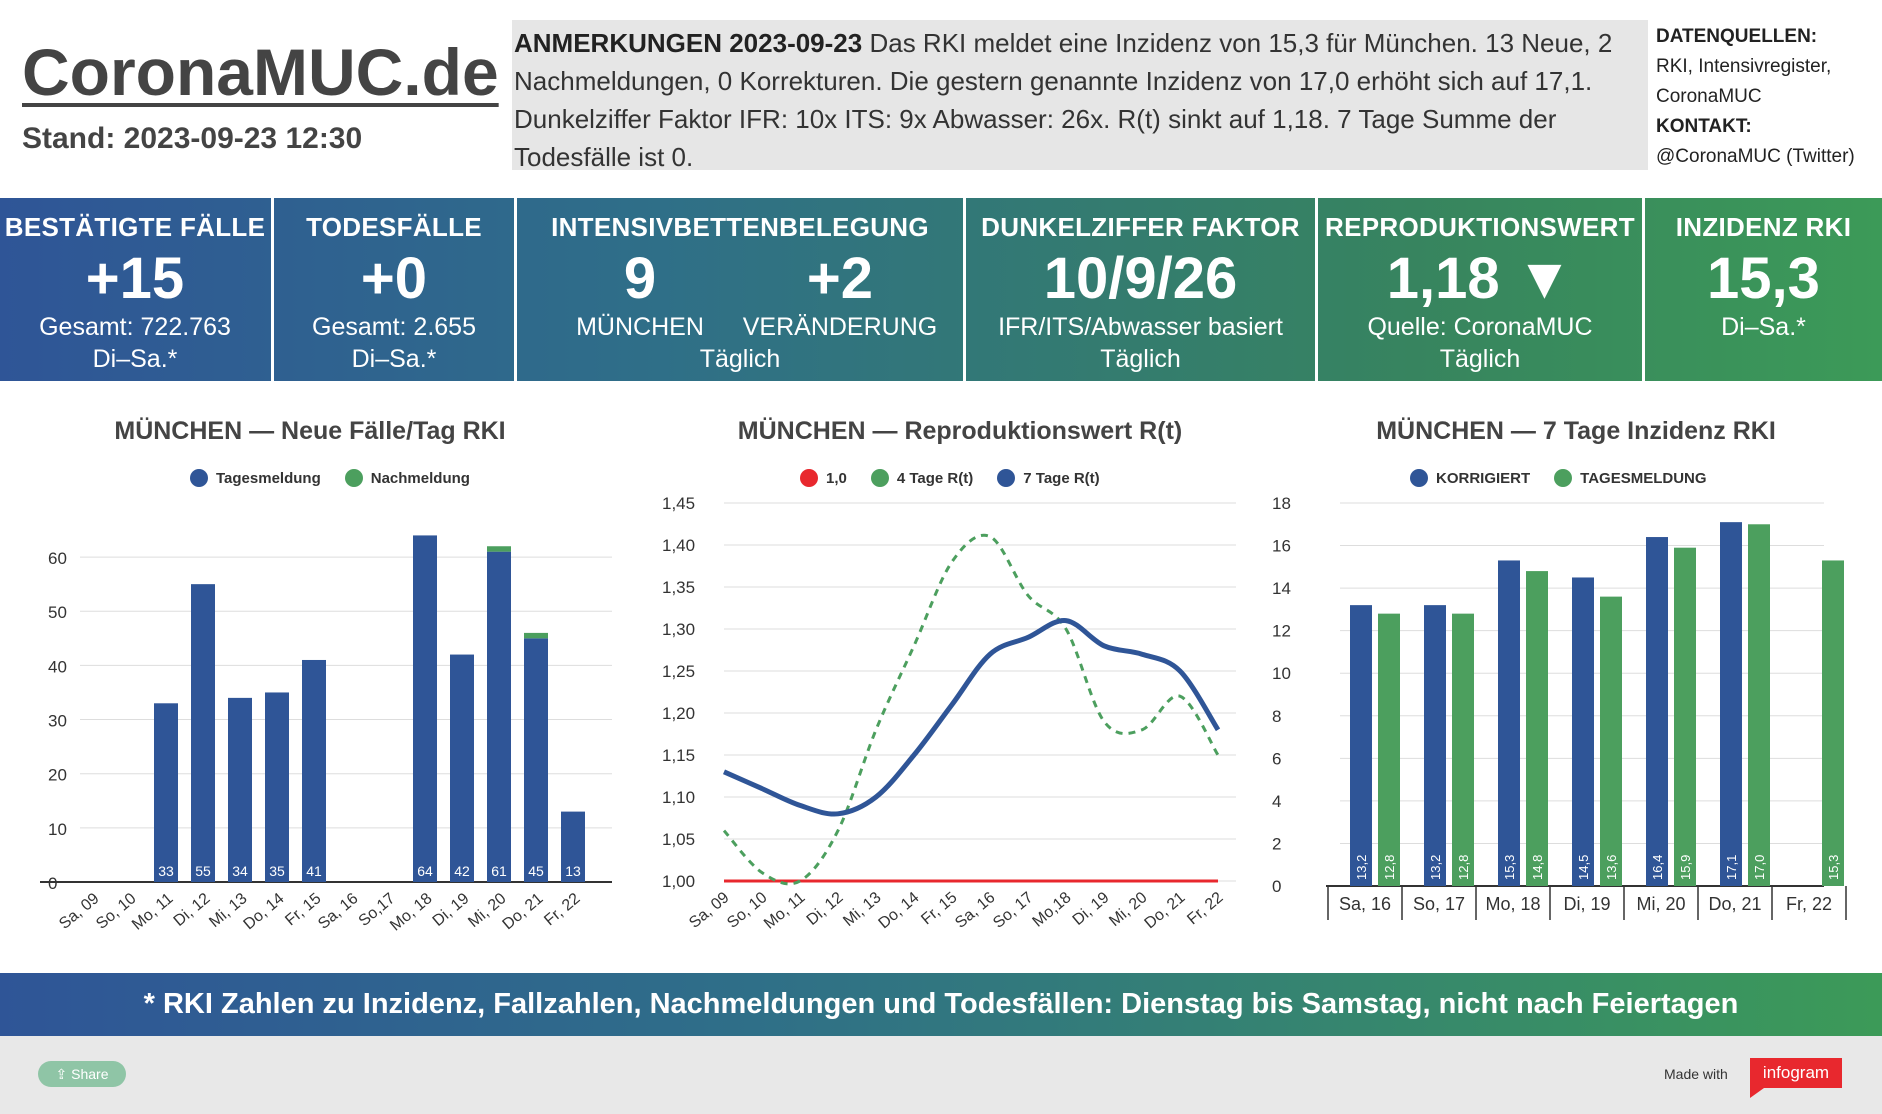  I want to click on bar-value-label: 14,5, so click(1583, 867).